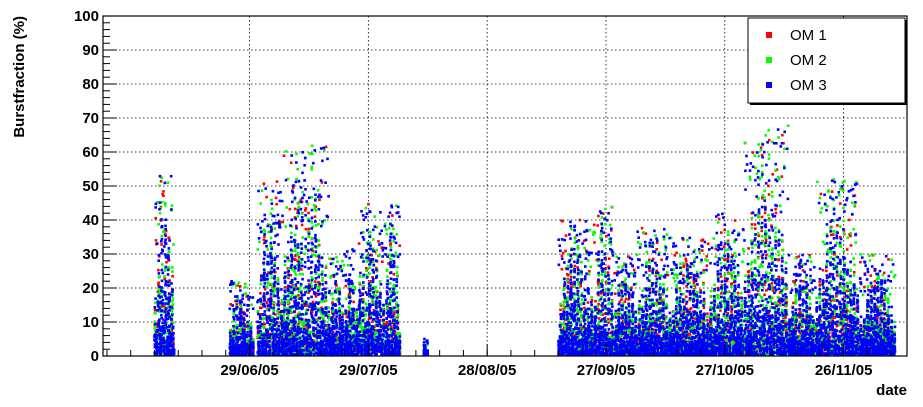  What do you see at coordinates (266, 197) in the screenshot?
I see `data-point-om1` at bounding box center [266, 197].